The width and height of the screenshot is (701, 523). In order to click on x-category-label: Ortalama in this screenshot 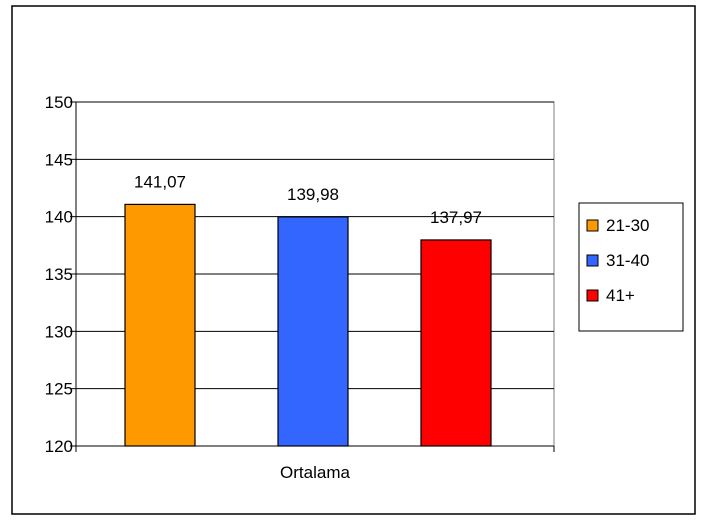, I will do `click(315, 472)`.